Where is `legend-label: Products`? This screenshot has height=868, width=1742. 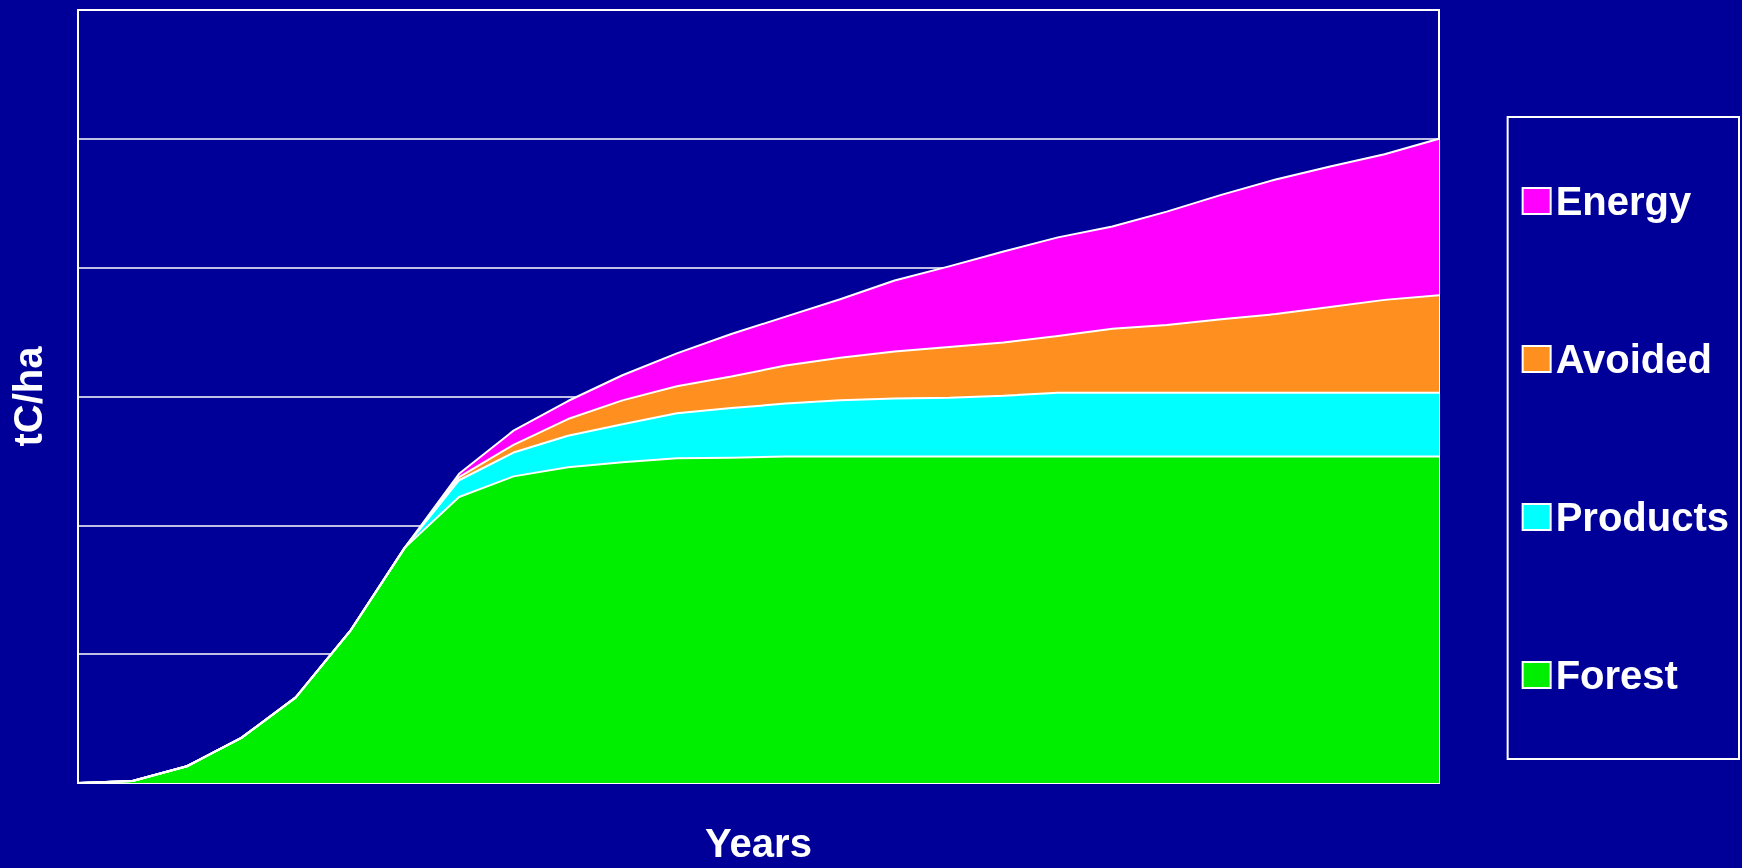 legend-label: Products is located at coordinates (1642, 517).